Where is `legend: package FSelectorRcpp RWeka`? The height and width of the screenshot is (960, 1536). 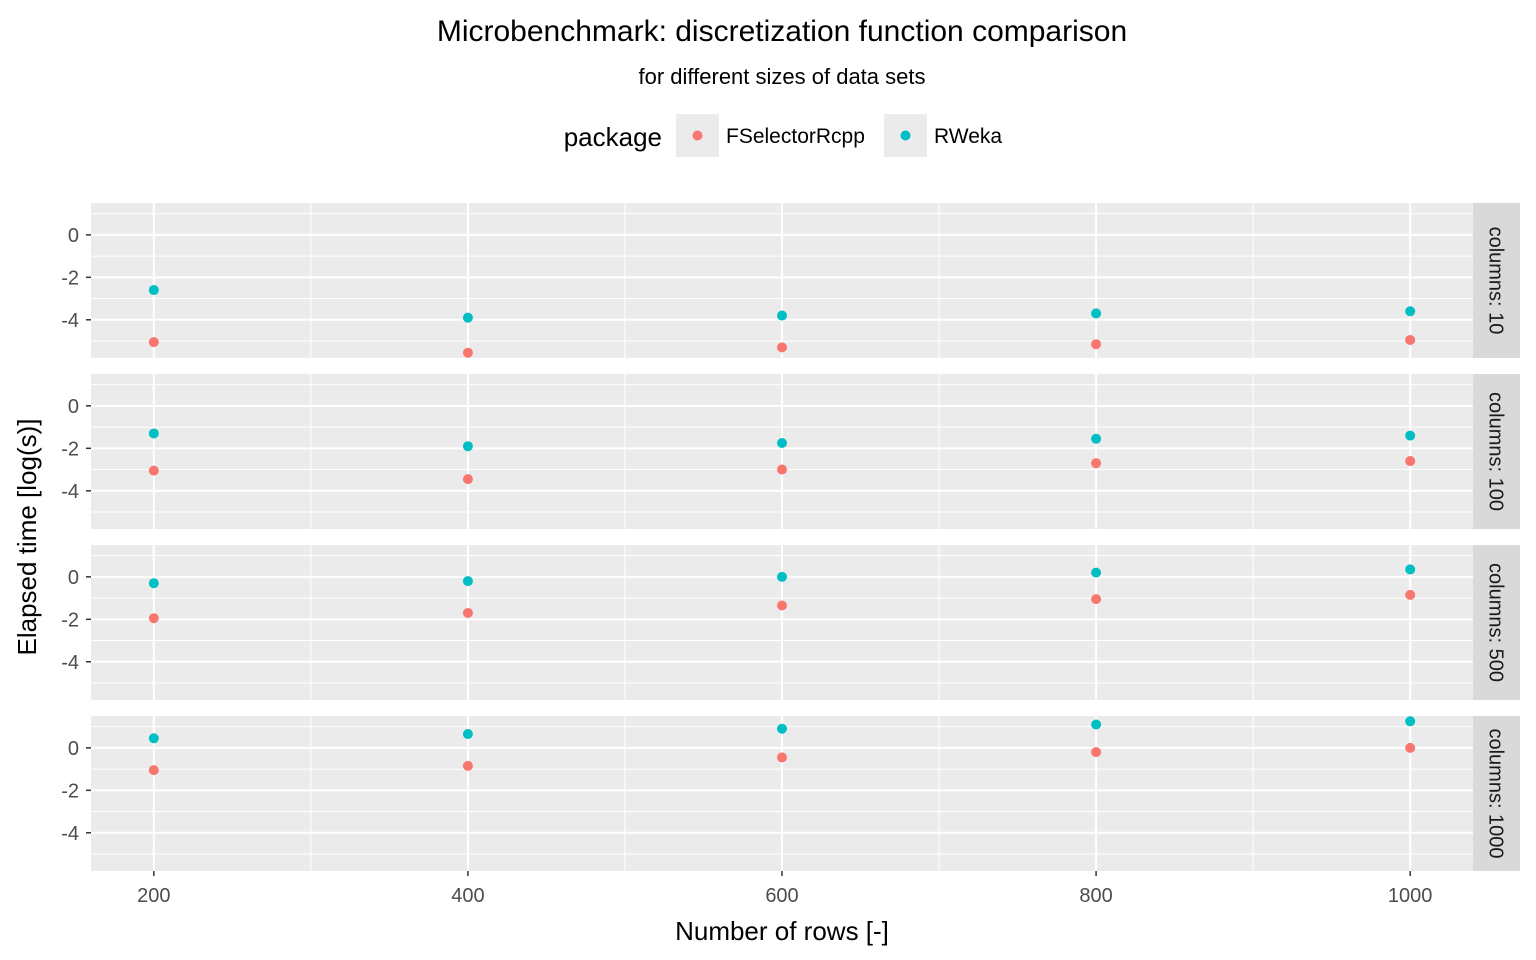 legend: package FSelectorRcpp RWeka is located at coordinates (783, 135).